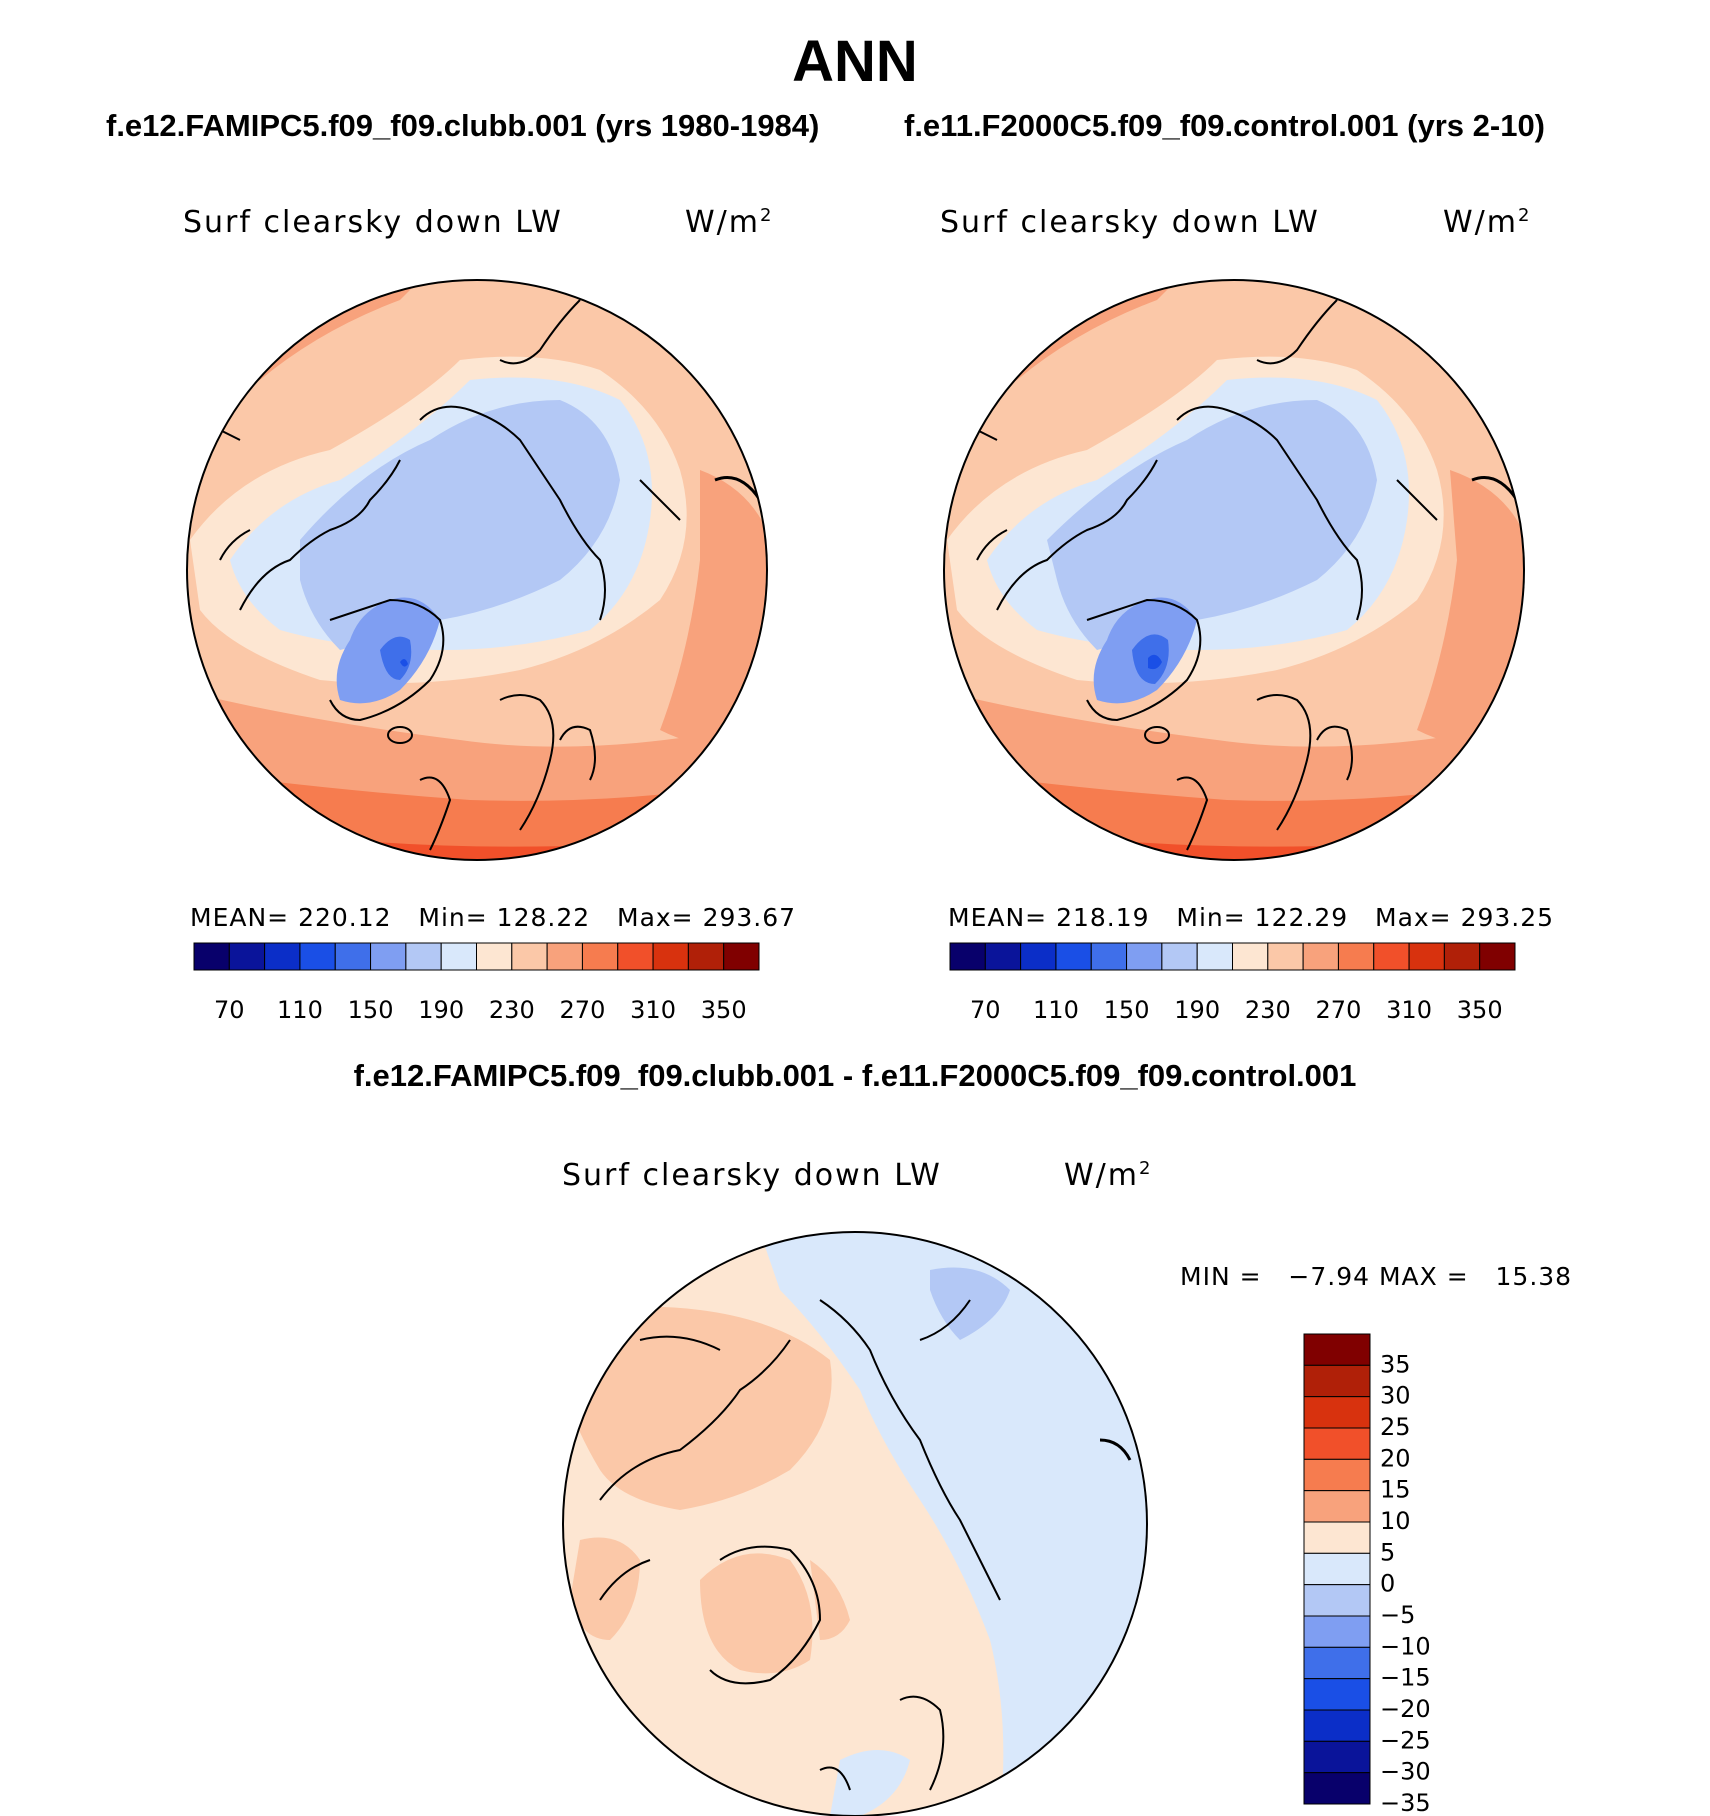 The image size is (1710, 1816). What do you see at coordinates (1534, 1276) in the screenshot?
I see `difference-max-value: 15.38` at bounding box center [1534, 1276].